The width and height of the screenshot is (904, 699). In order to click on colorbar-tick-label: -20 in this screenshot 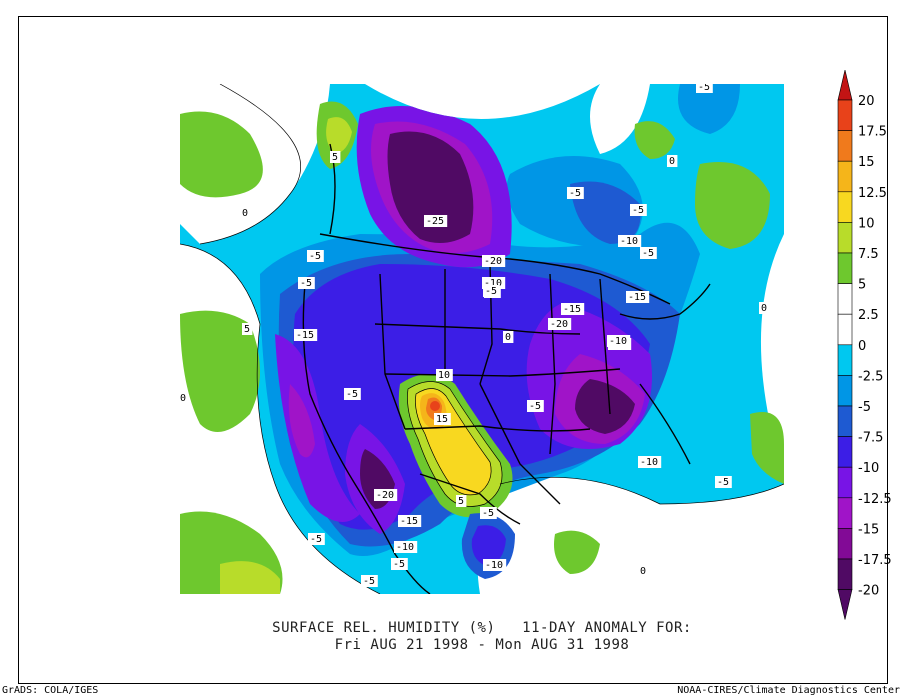, I will do `click(868, 591)`.